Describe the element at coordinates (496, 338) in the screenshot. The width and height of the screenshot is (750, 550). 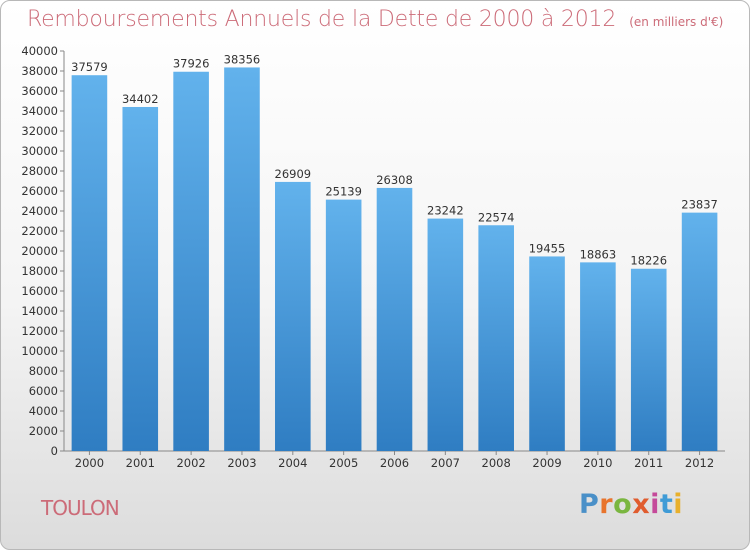
I see `bar-2008` at that location.